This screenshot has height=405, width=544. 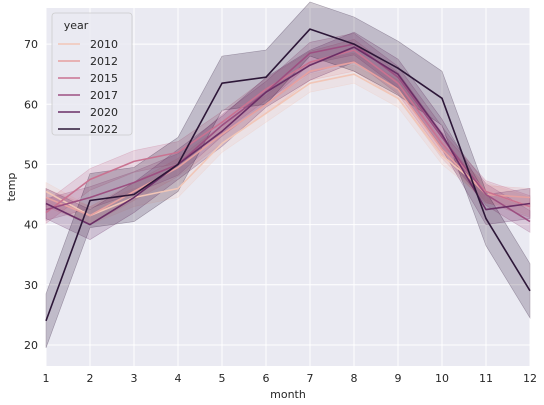 What do you see at coordinates (76, 25) in the screenshot?
I see `legend-title: year` at bounding box center [76, 25].